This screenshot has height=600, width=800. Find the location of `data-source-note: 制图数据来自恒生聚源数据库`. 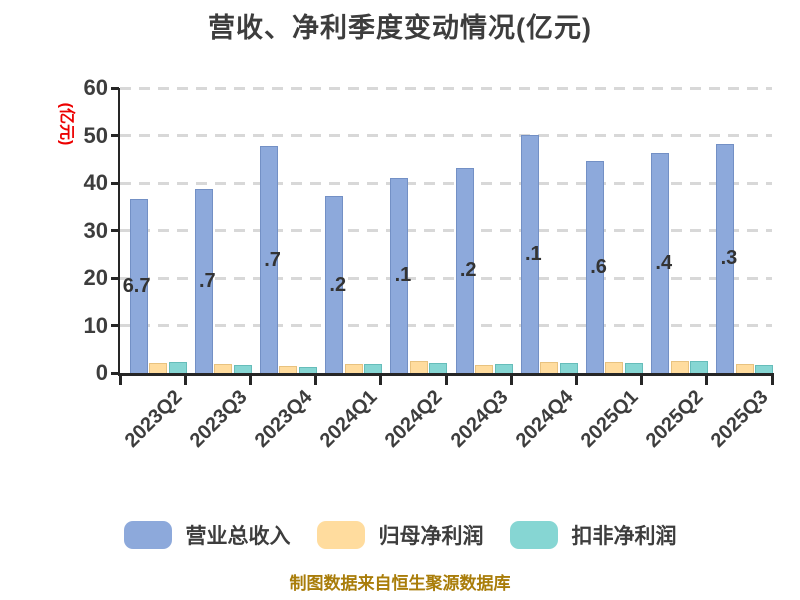

data-source-note: 制图数据来自恒生聚源数据库 is located at coordinates (400, 583).